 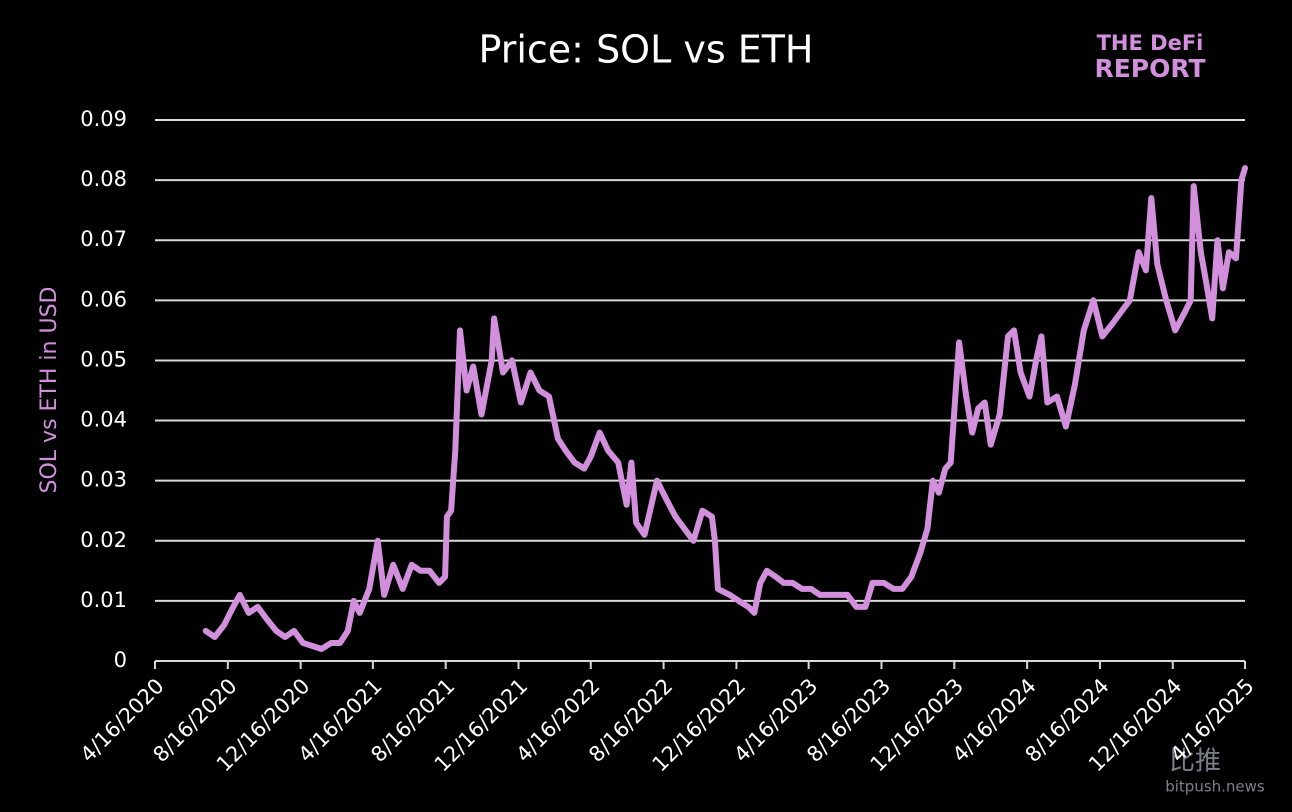 I want to click on y-tick-label: 0.09, so click(x=103, y=119).